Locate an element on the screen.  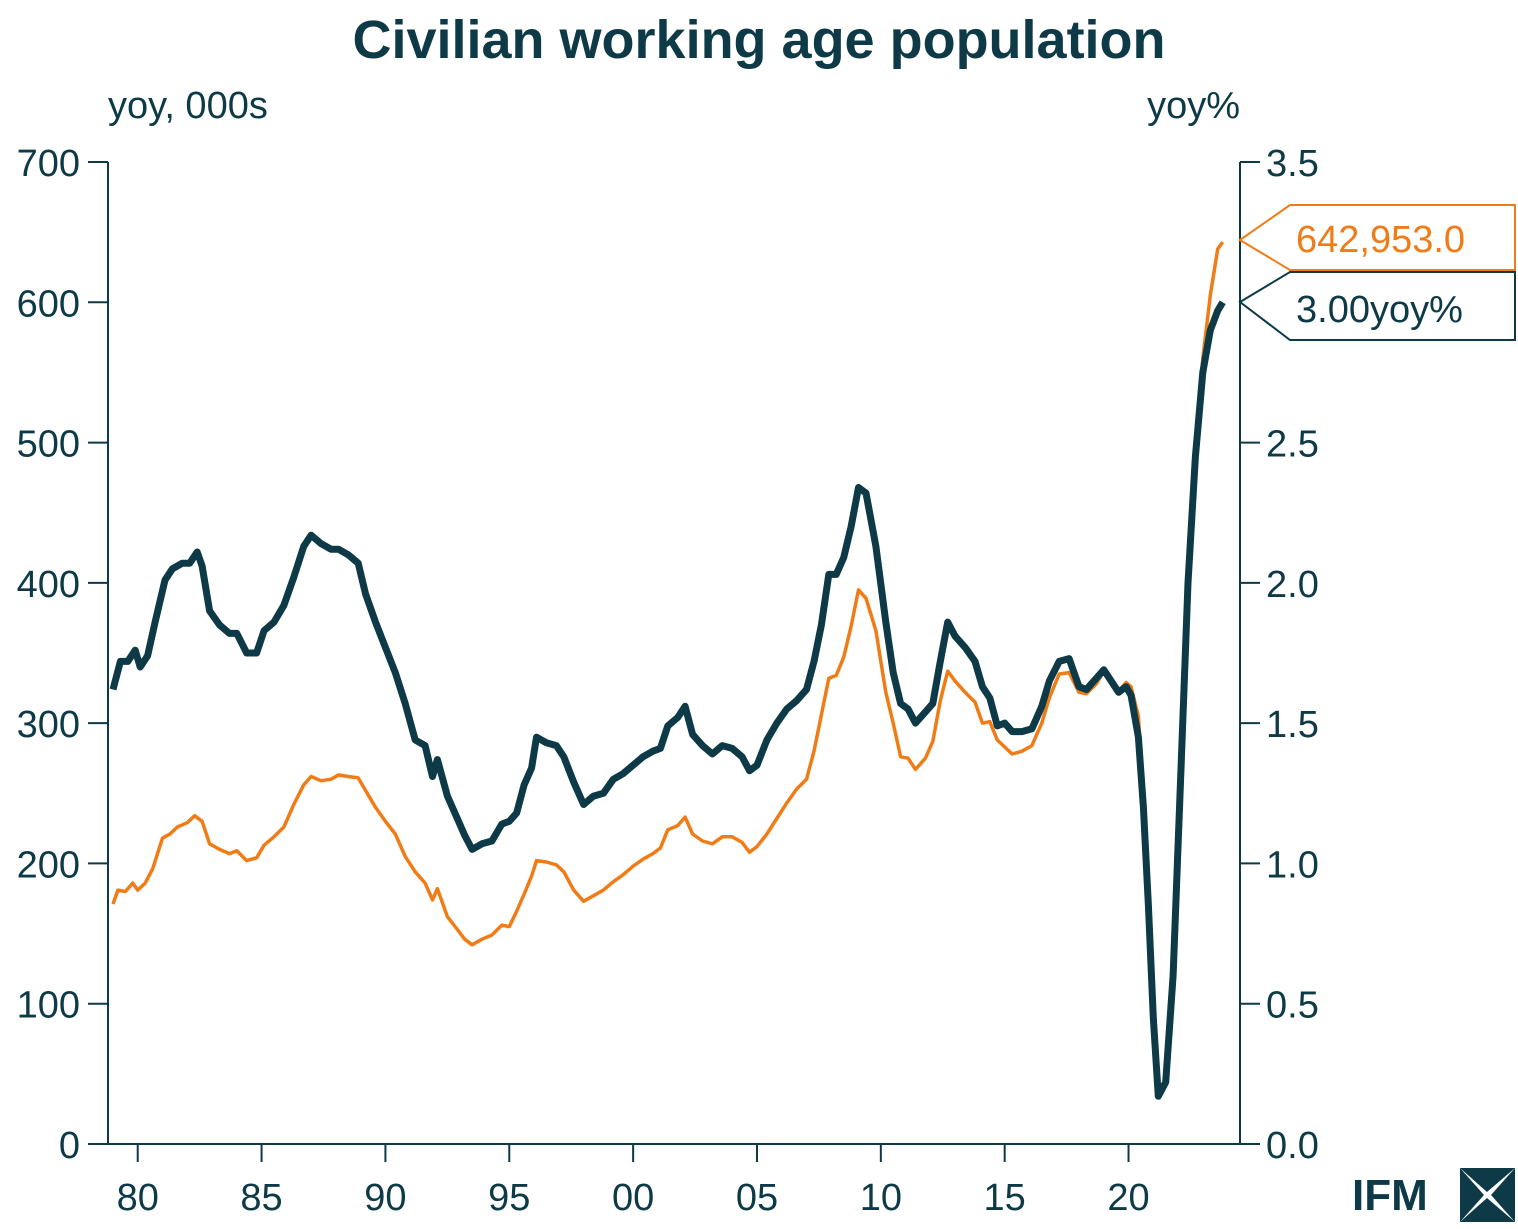
right-tick-label: 0.5 is located at coordinates (1292, 1006).